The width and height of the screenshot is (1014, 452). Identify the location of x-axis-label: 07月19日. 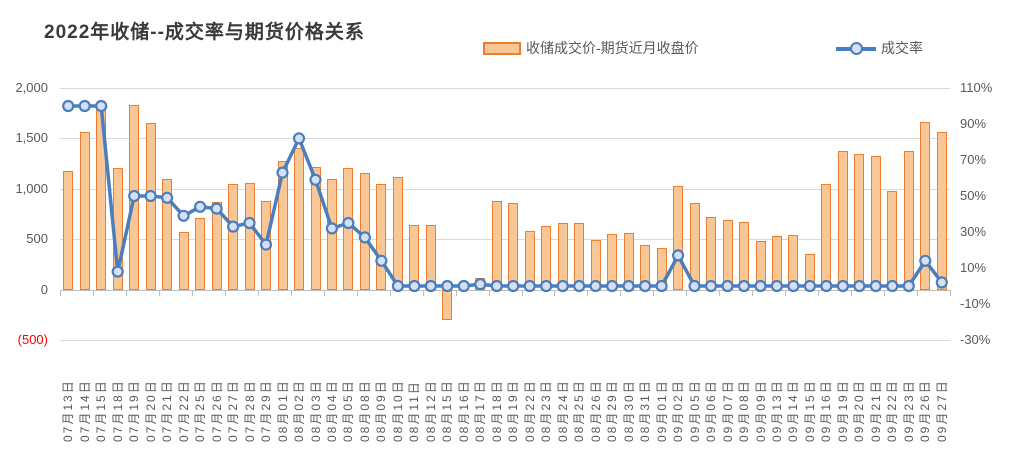
(134, 410).